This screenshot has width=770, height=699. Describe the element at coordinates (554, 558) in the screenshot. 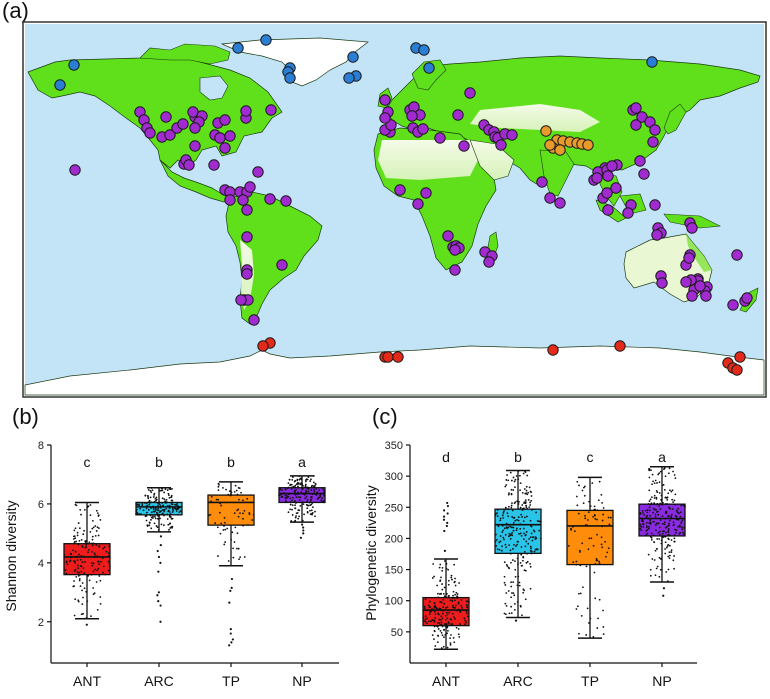

I see `boxes` at that location.